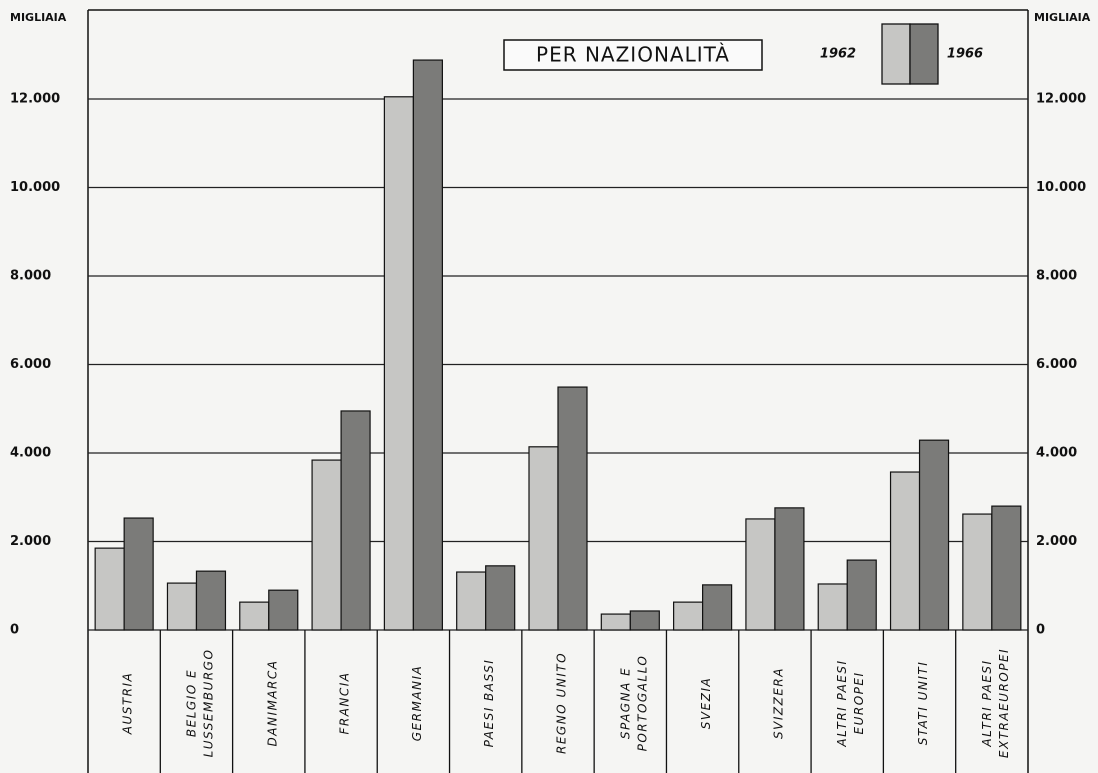 The width and height of the screenshot is (1098, 773). Describe the element at coordinates (838, 54) in the screenshot. I see `legend-label: 1962` at that location.